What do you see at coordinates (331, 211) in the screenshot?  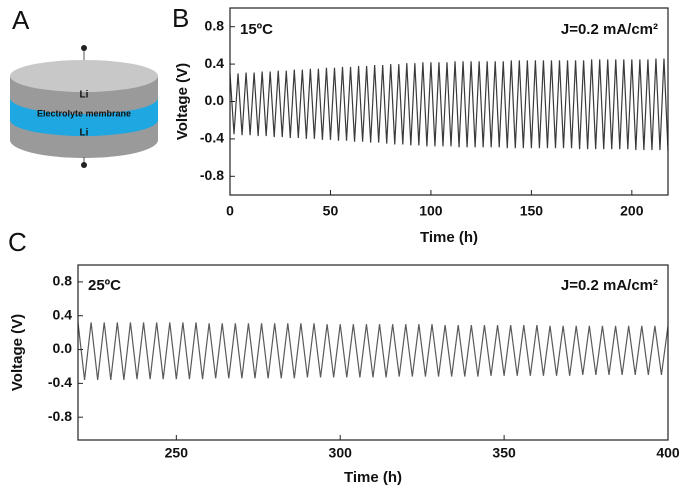 I see `x-tick-label: 50` at bounding box center [331, 211].